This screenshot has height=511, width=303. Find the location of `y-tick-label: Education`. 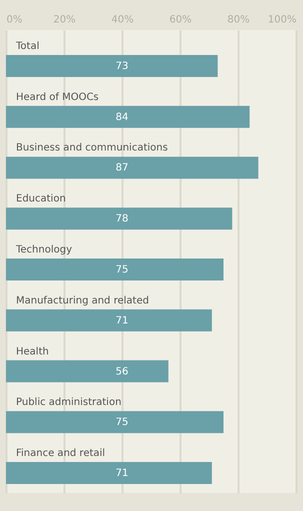

y-tick-label: Education is located at coordinates (41, 199).